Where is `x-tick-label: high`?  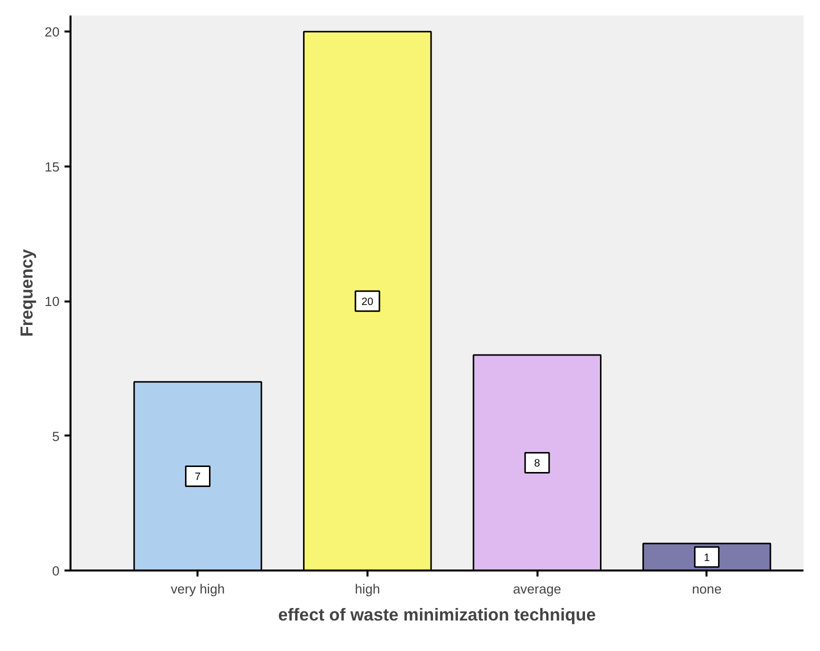
x-tick-label: high is located at coordinates (367, 589).